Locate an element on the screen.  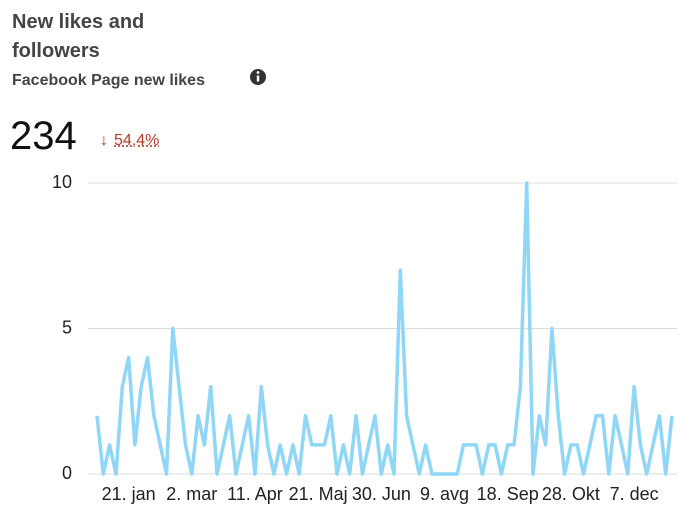
kpi-change-value: 54,4% is located at coordinates (137, 140).